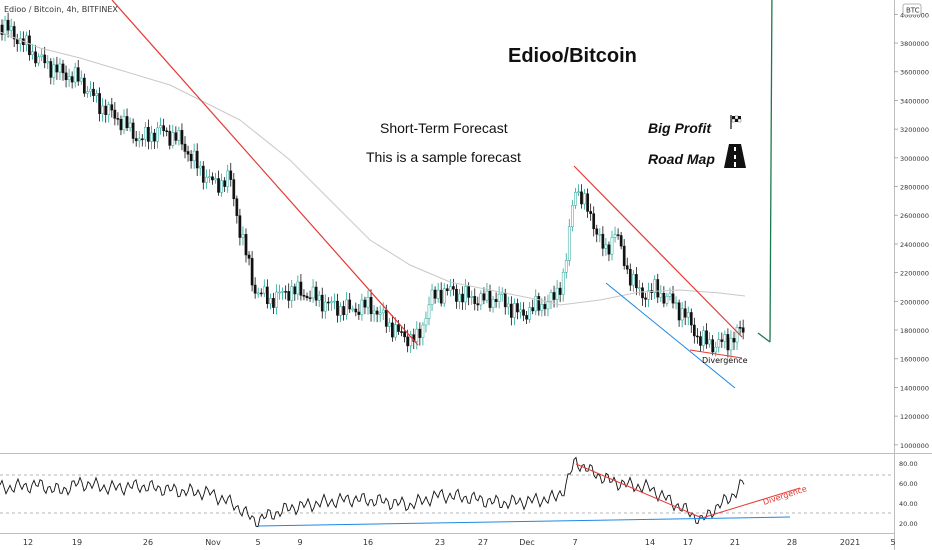 Image resolution: width=932 pixels, height=550 pixels. I want to click on time-tick-label: 17, so click(688, 542).